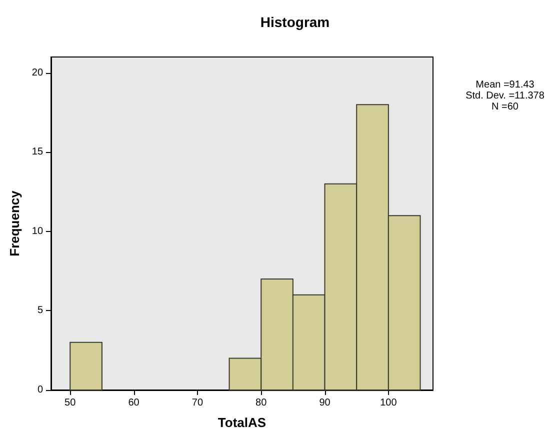  Describe the element at coordinates (14, 223) in the screenshot. I see `y-axis-title: Frequency` at that location.